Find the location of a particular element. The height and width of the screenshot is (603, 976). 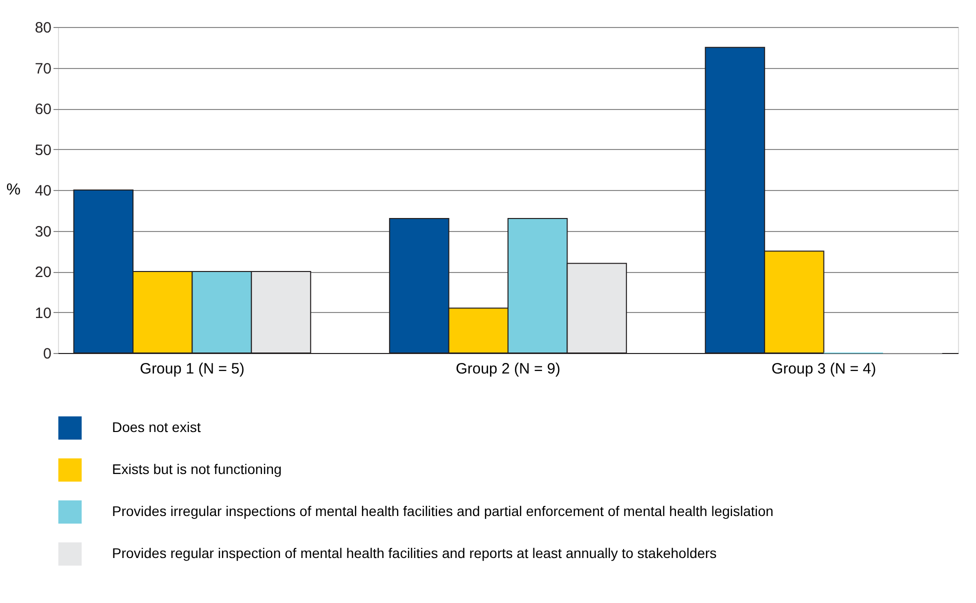

y-tick-label: 30 is located at coordinates (43, 231).